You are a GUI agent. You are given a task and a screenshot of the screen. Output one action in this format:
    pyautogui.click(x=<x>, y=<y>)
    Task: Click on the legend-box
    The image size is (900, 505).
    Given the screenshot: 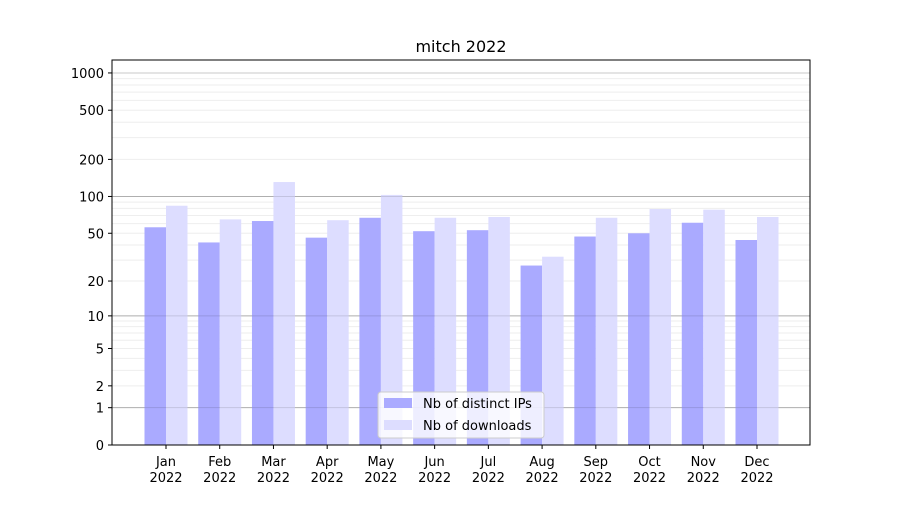 What is the action you would take?
    pyautogui.click(x=461, y=415)
    